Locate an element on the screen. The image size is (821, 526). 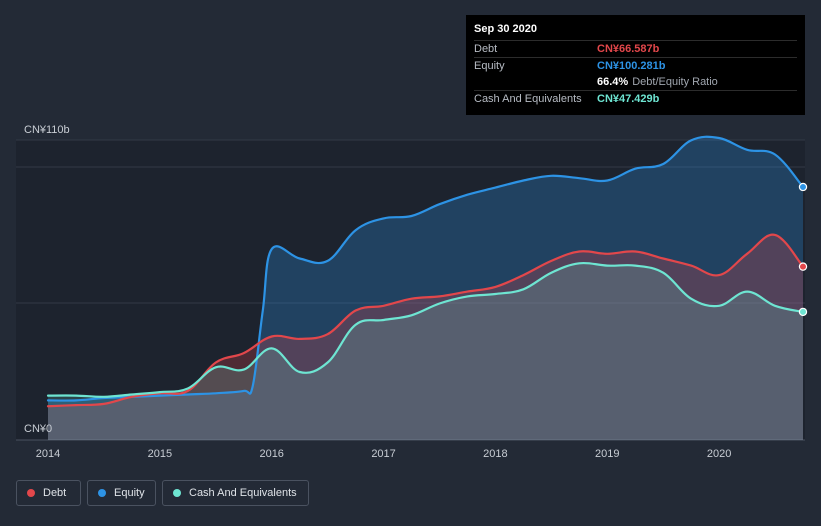
legend-cash-label: Cash And Equivalents is located at coordinates (243, 493).